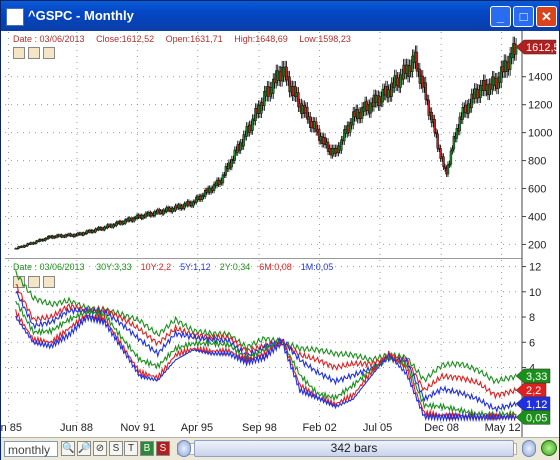 The height and width of the screenshot is (460, 560). I want to click on s2-button: S, so click(163, 448).